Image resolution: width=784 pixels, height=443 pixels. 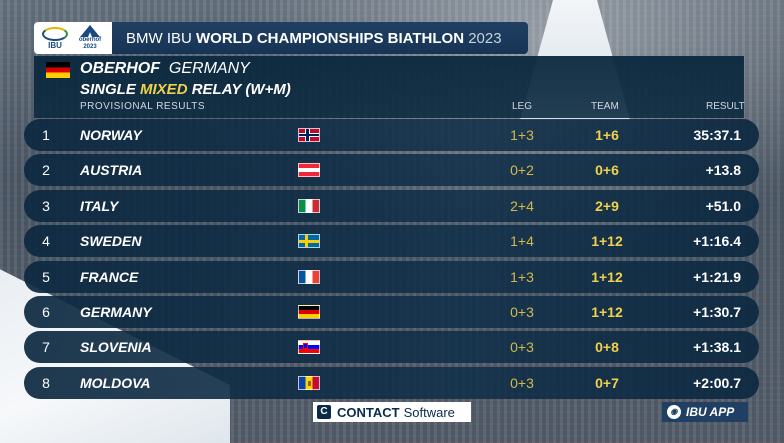 I want to click on result-time-cell: +1:16.4, so click(x=717, y=241).